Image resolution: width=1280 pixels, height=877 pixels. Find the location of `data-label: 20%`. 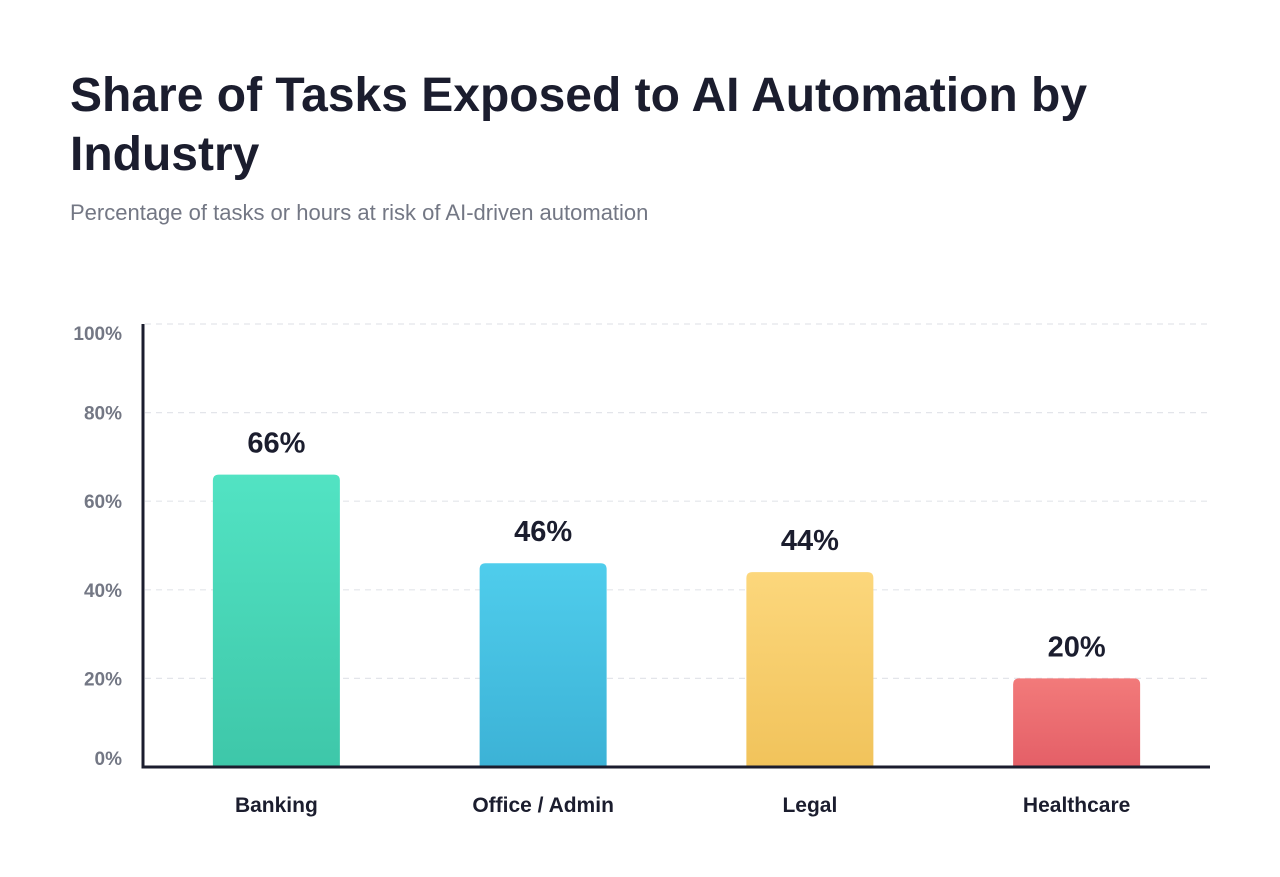

data-label: 20% is located at coordinates (1077, 647).